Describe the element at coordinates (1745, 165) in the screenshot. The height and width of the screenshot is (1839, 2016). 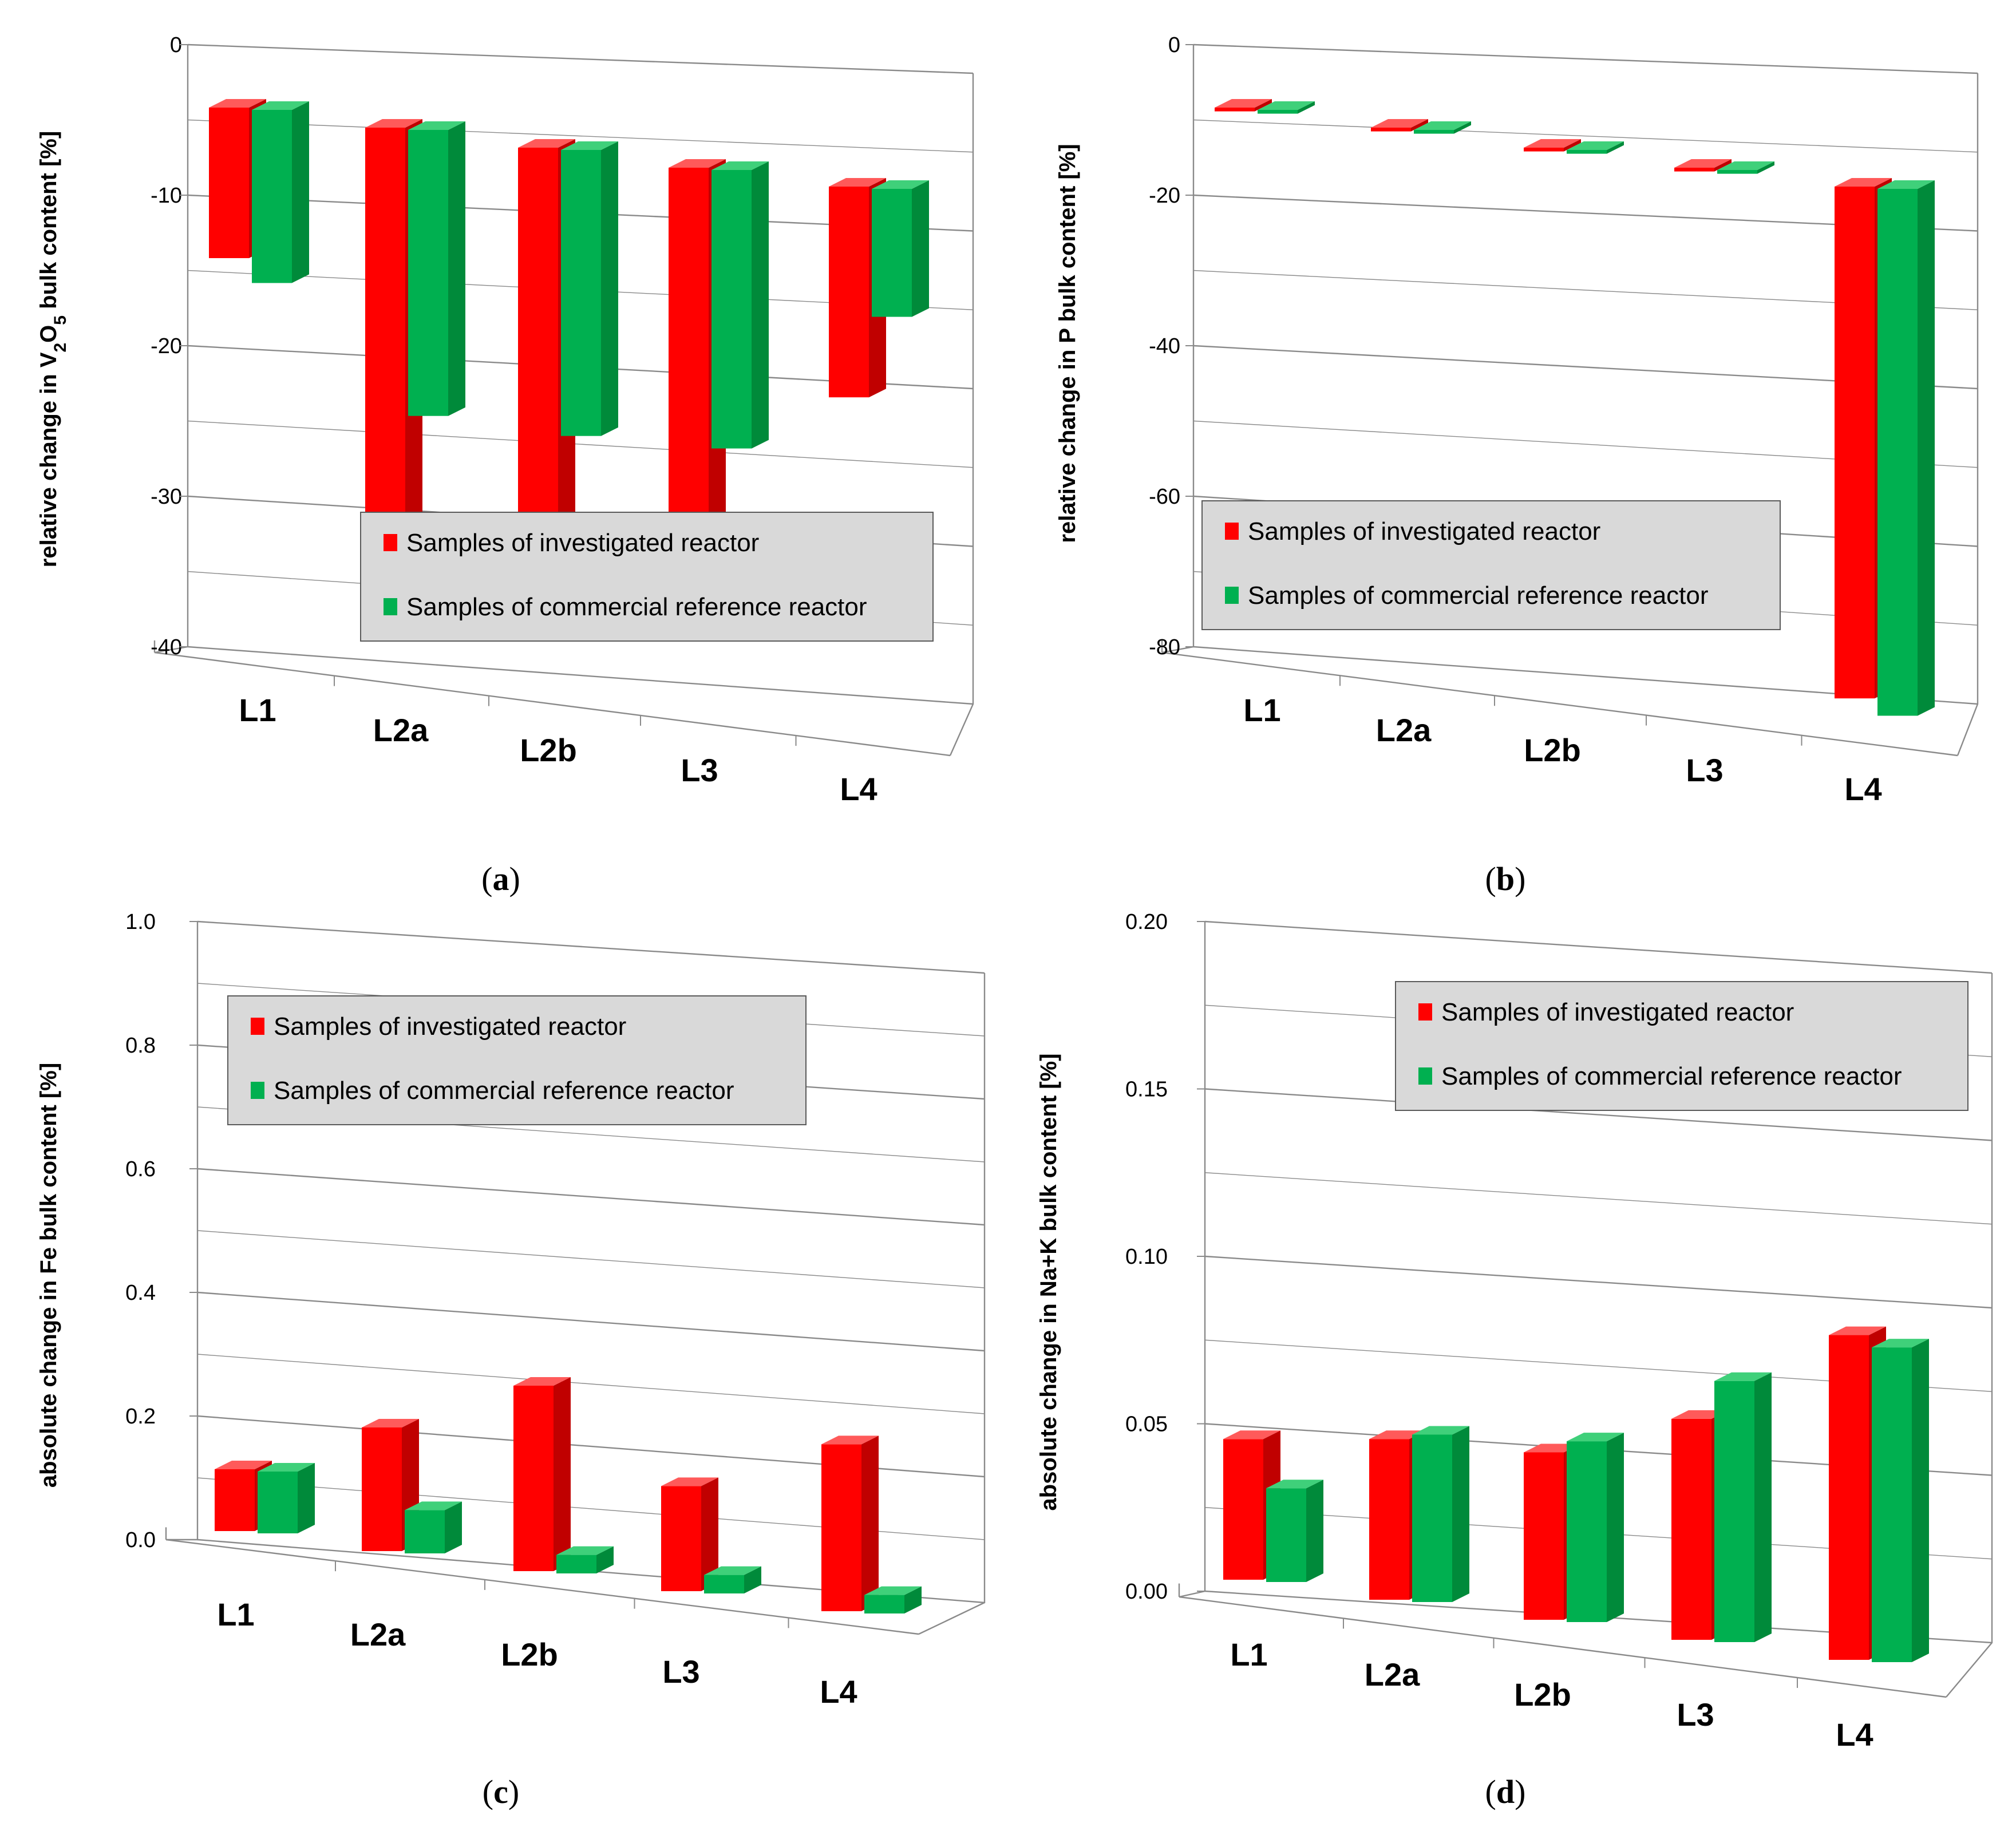
I see `bar-reference-L3-top` at that location.